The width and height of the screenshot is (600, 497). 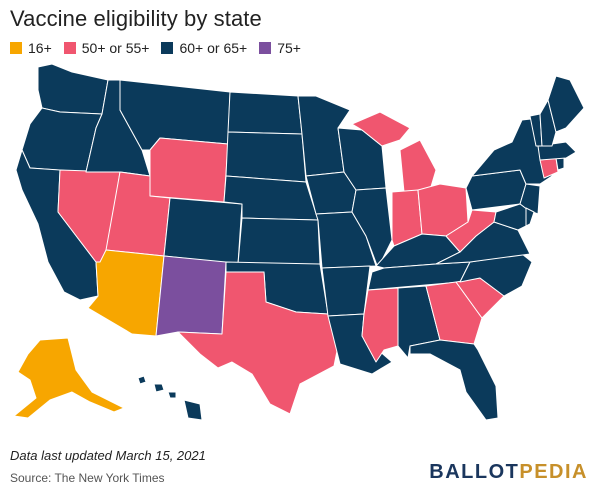 I want to click on state-ND, so click(x=265, y=113).